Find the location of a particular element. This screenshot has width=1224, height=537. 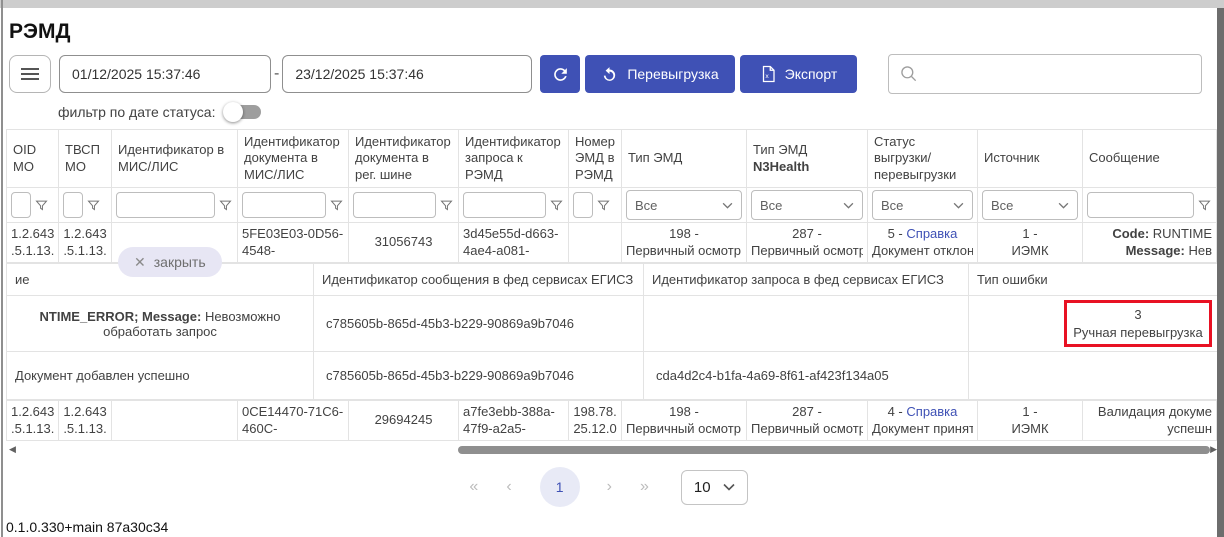

filter-select-emd-type-n3health: Все is located at coordinates (807, 205).